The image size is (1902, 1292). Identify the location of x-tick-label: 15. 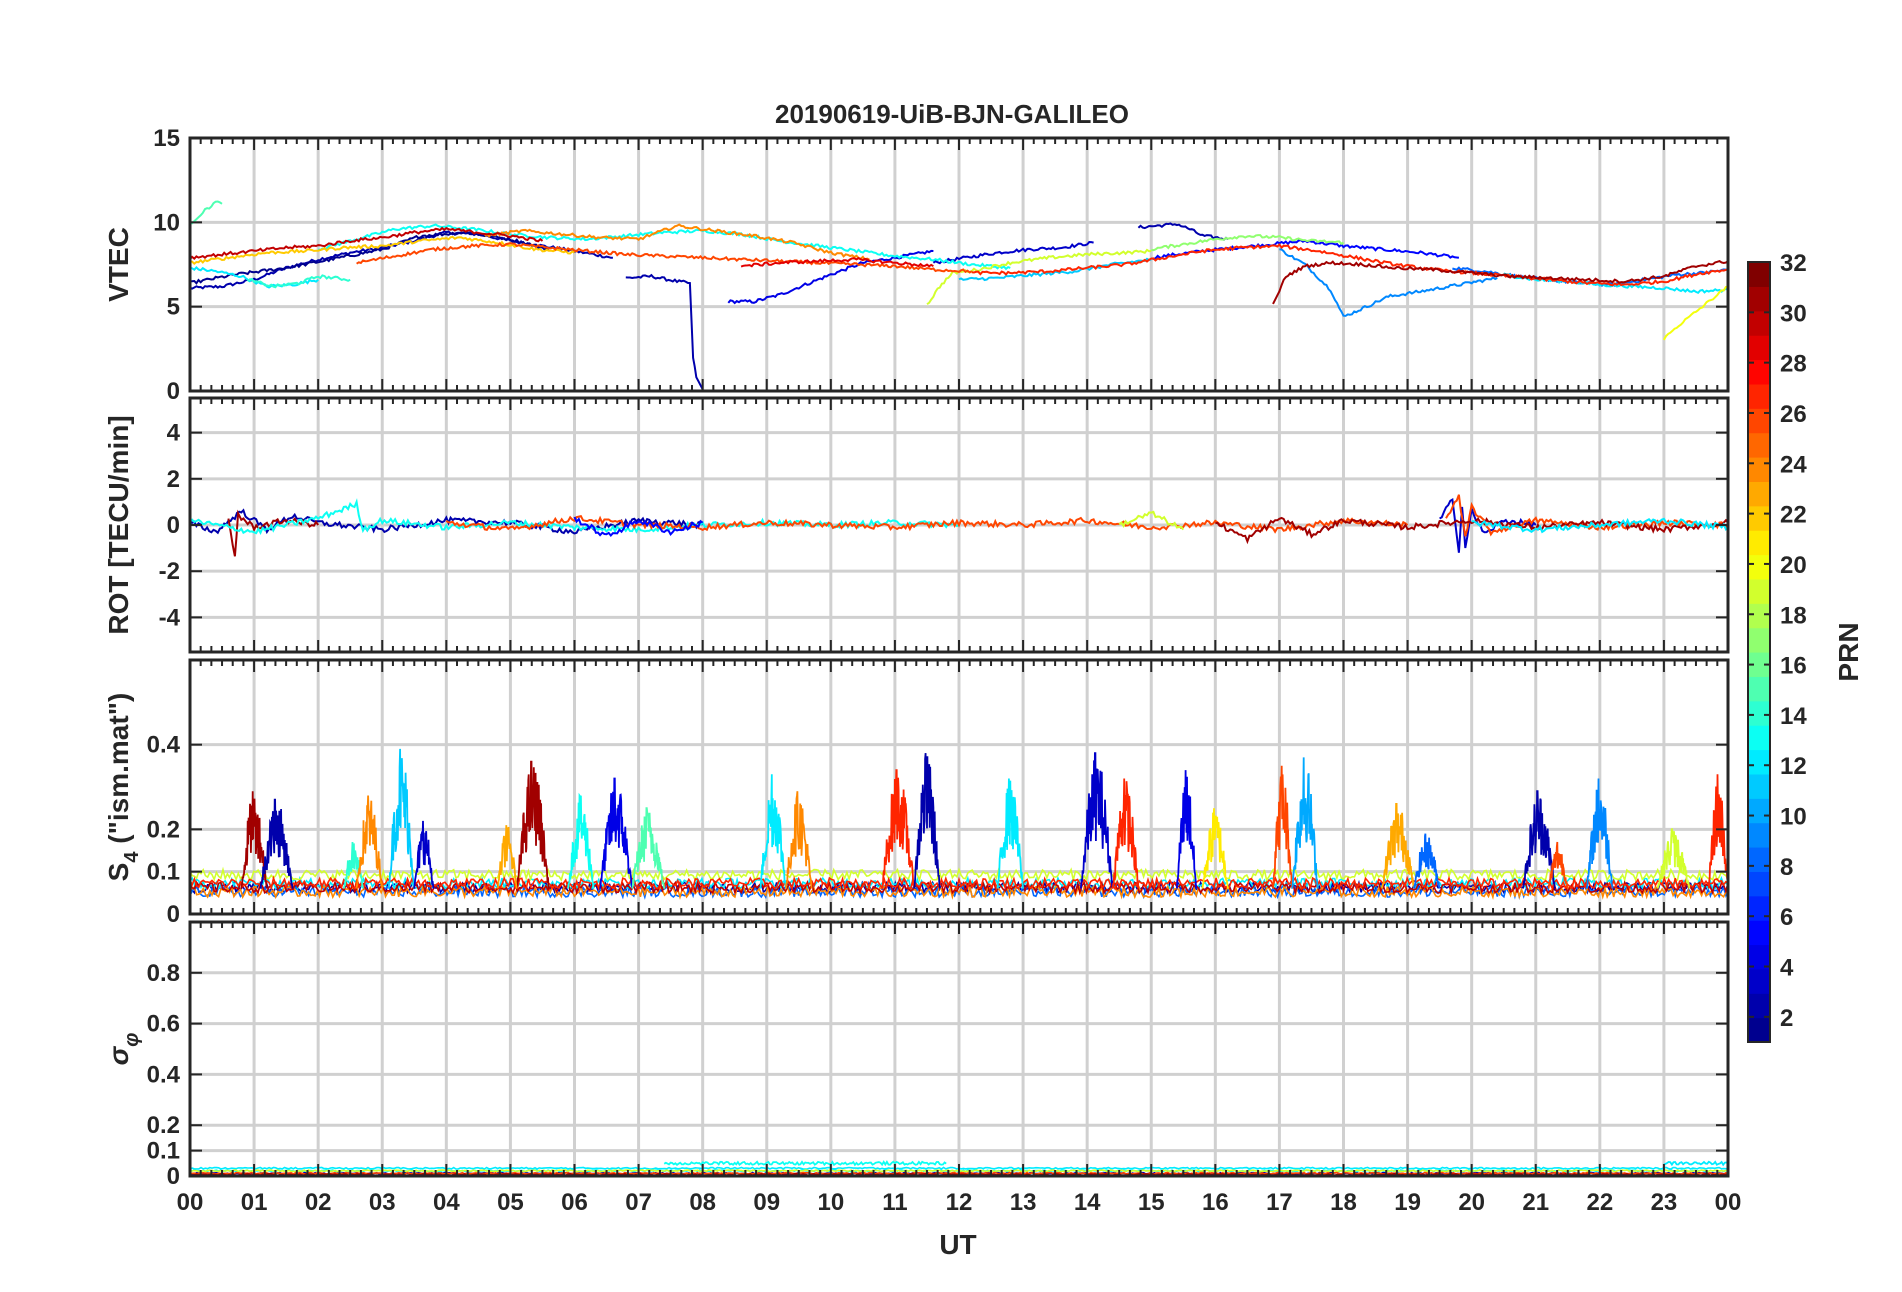
(1151, 1202).